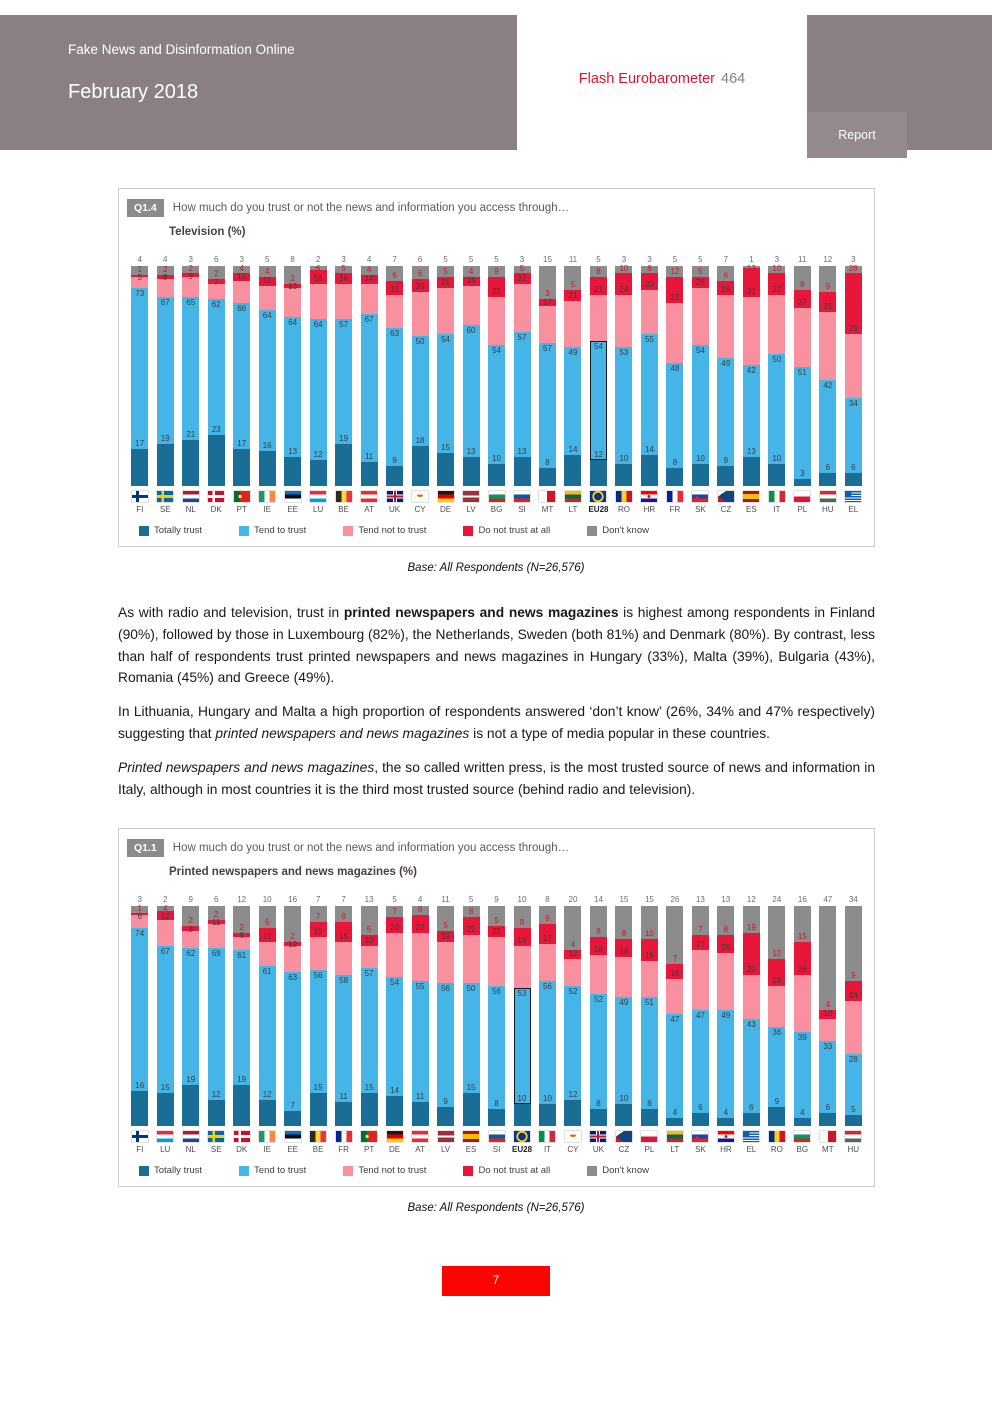 This screenshot has width=992, height=1403. What do you see at coordinates (468, 530) in the screenshot?
I see `legend-swatch-do-not-trust` at bounding box center [468, 530].